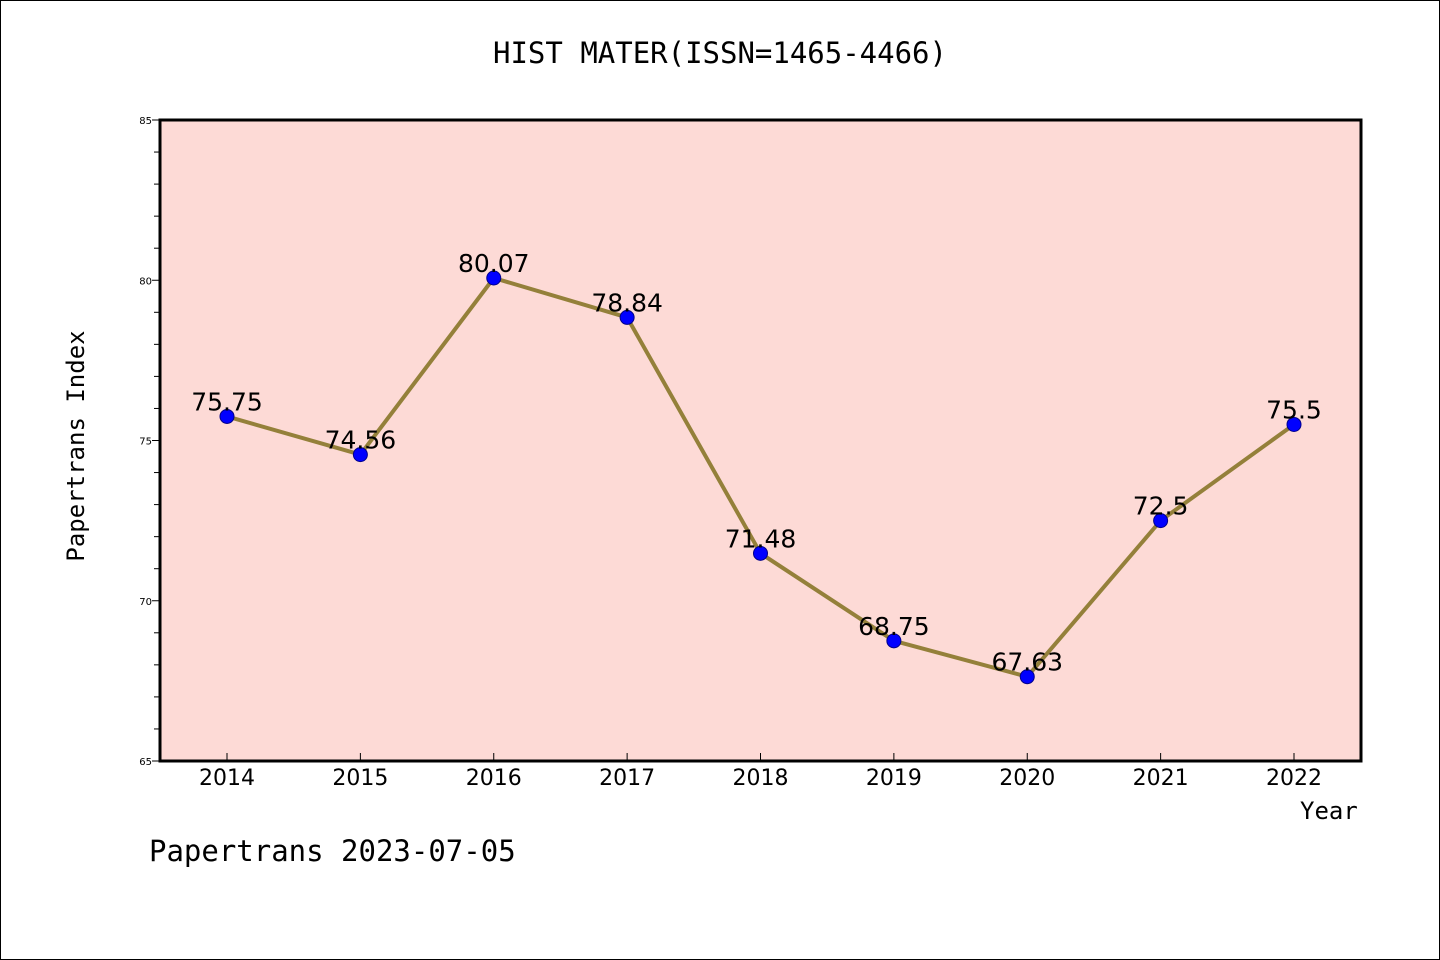  Describe the element at coordinates (494, 263) in the screenshot. I see `data-label: 80.07` at that location.